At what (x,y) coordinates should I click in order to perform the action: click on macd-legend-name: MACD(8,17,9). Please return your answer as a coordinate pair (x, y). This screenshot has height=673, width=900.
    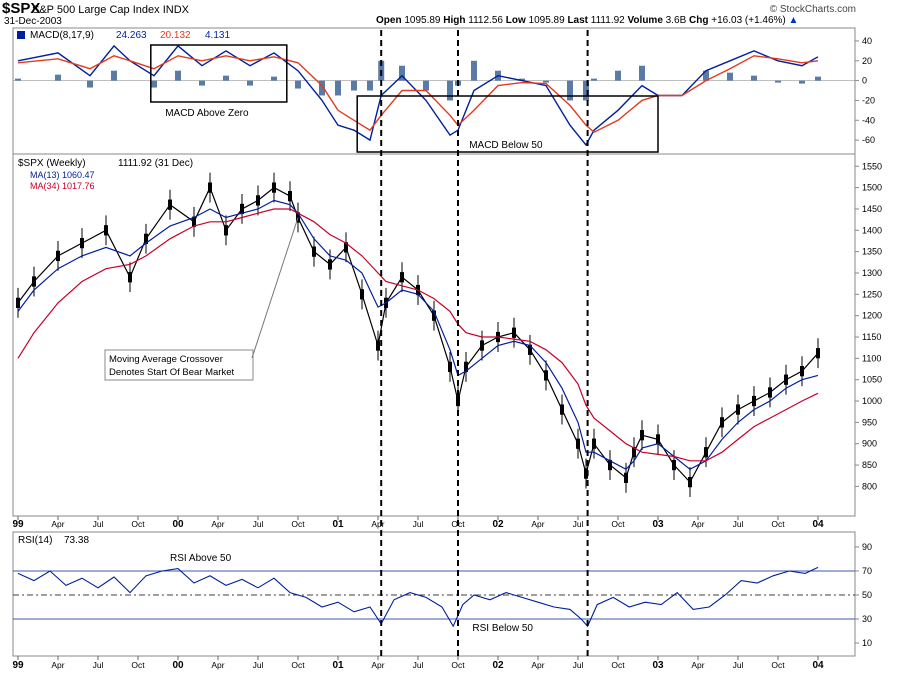
    Looking at the image, I should click on (62, 35).